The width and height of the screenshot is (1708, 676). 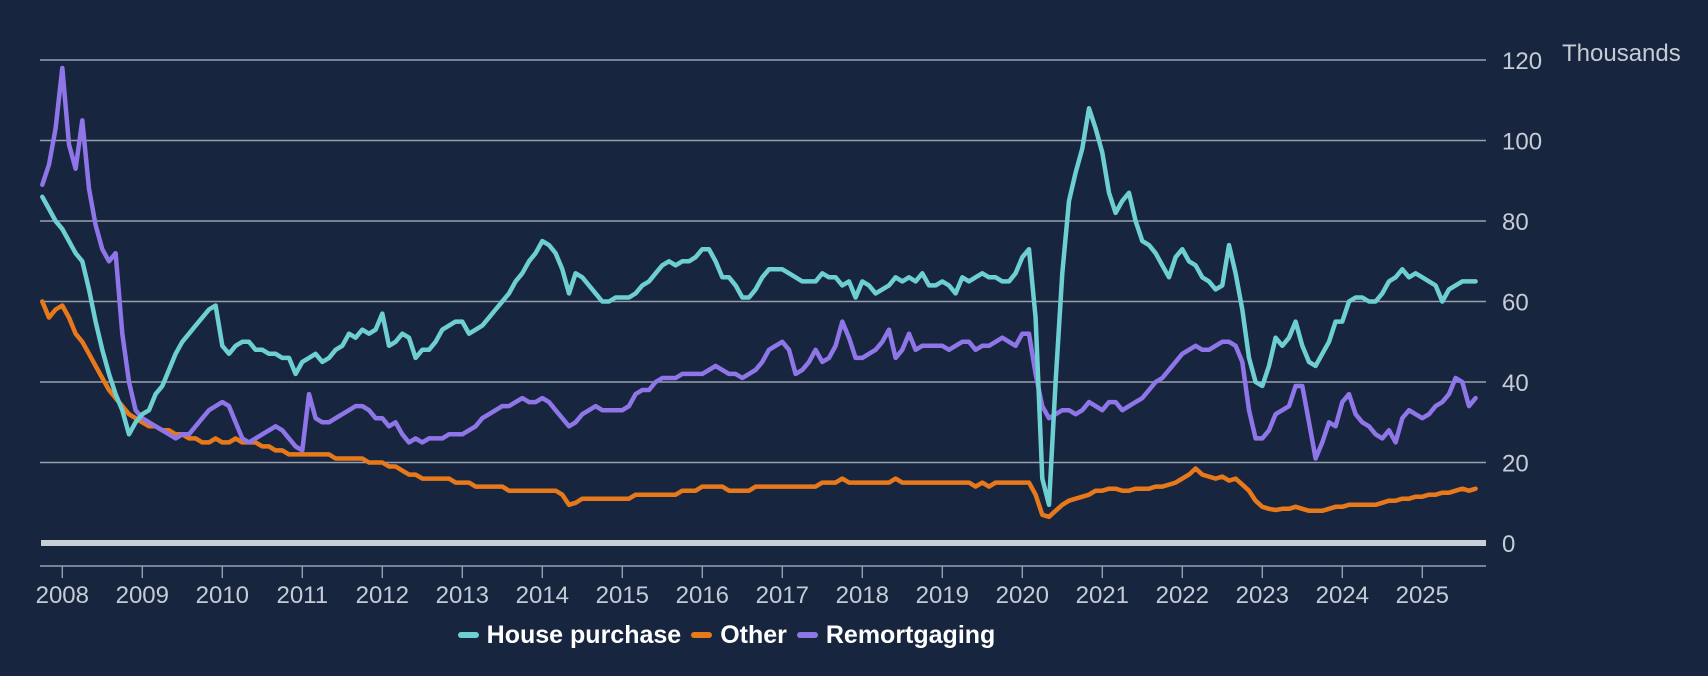 I want to click on x-axis-tick-label: 2012, so click(x=382, y=595).